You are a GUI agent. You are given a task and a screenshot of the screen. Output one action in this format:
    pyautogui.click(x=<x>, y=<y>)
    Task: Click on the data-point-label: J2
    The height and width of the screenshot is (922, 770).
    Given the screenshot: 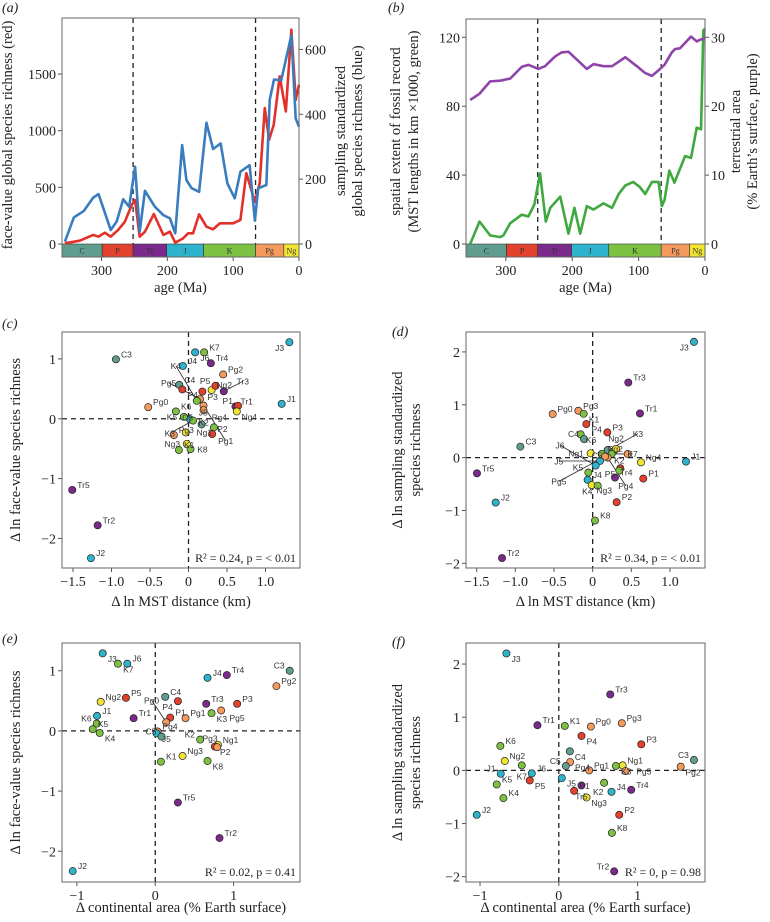 What is the action you would take?
    pyautogui.click(x=505, y=498)
    